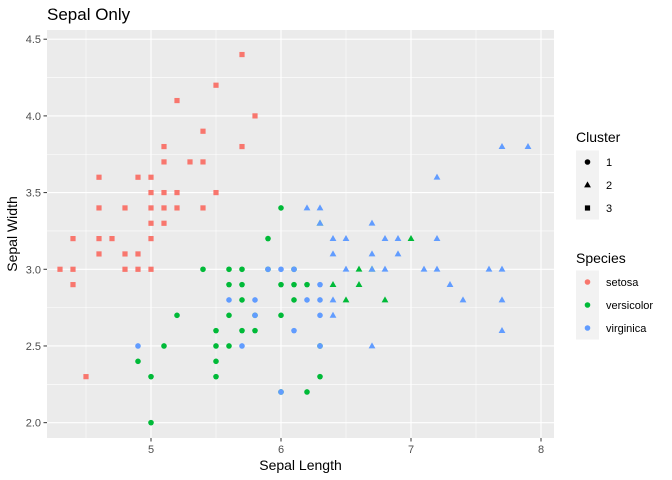  I want to click on legend-cluster-square-key, so click(587, 208).